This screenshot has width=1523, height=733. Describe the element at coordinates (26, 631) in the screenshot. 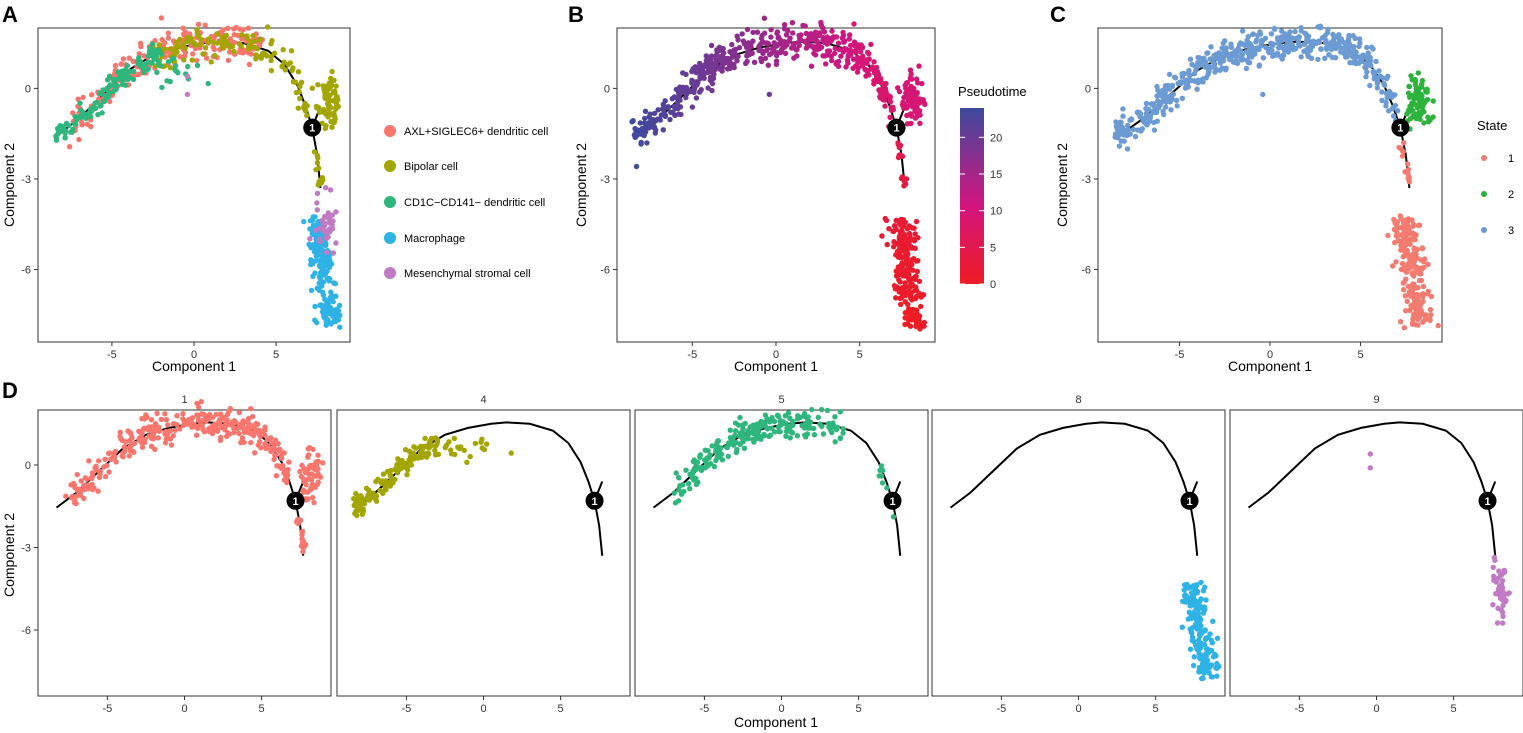

I see `panel-d-facet-1-ytick-label: -6` at that location.